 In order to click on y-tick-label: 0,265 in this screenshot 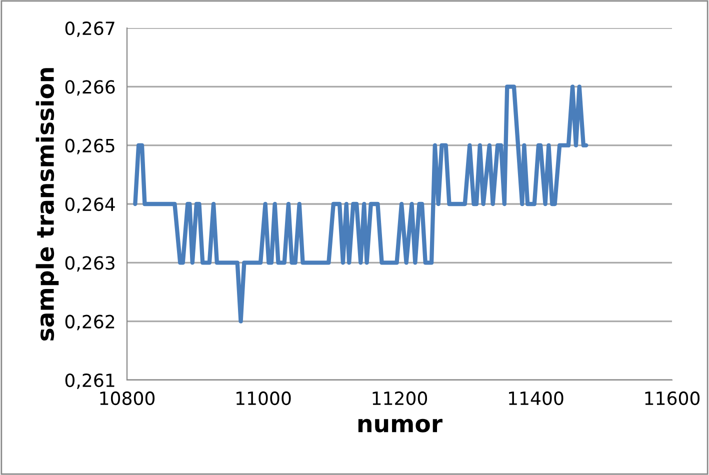, I will do `click(89, 146)`.